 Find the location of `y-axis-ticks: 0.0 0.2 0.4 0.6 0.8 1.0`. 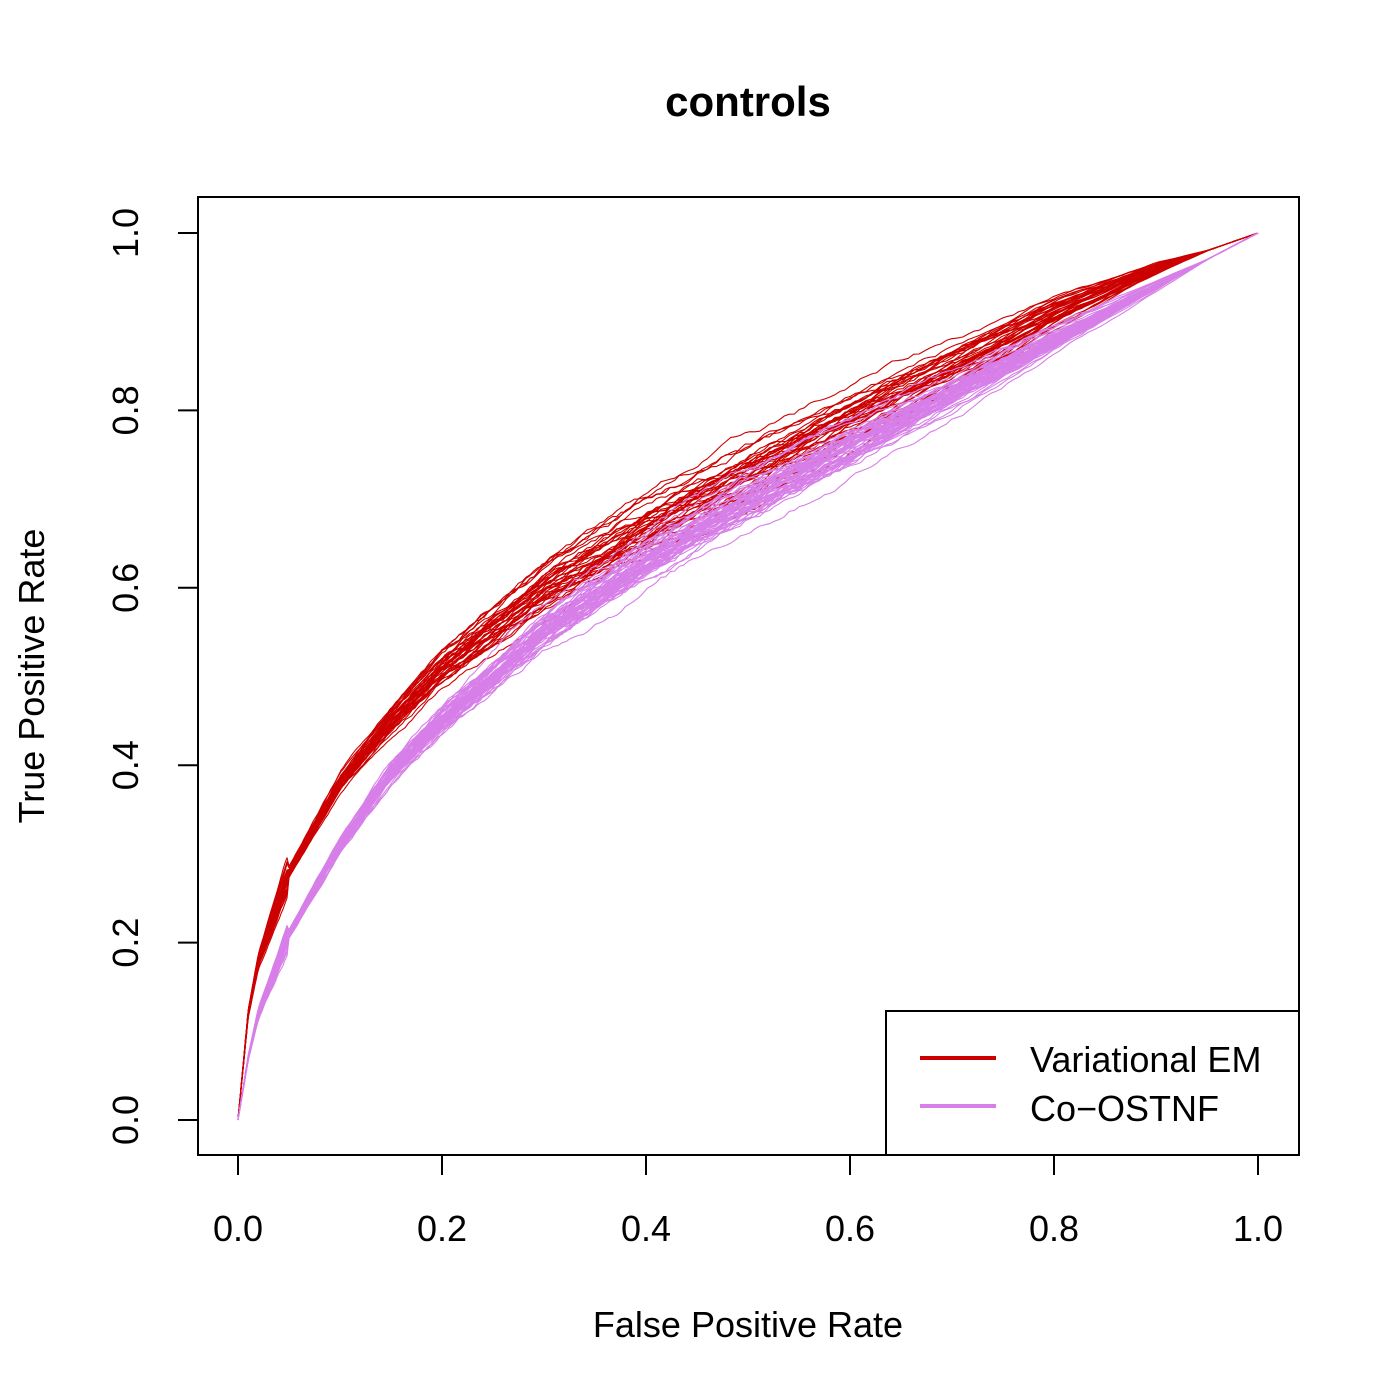

y-axis-ticks: 0.0 0.2 0.4 0.6 0.8 1.0 is located at coordinates (151, 676).